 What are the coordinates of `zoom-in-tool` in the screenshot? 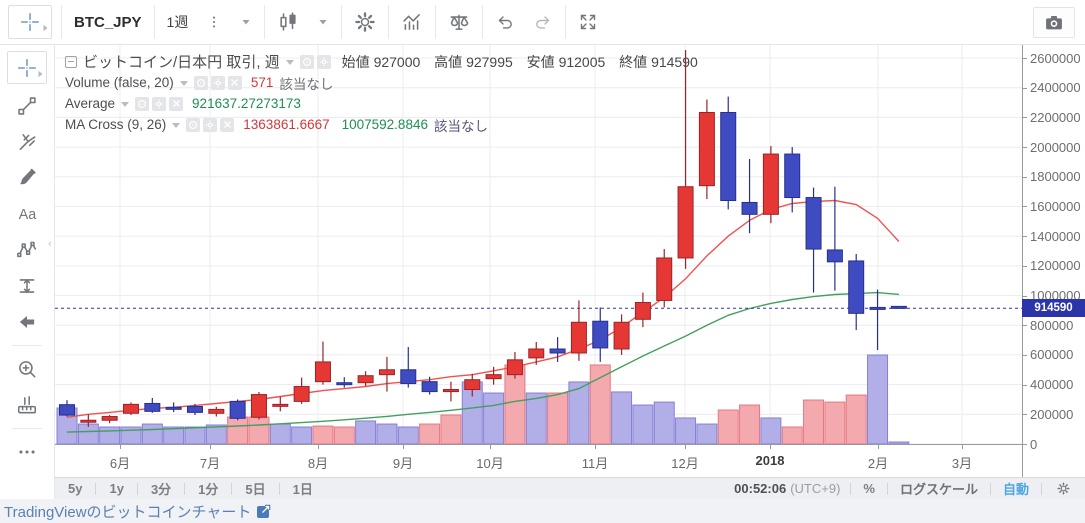 It's located at (27, 369).